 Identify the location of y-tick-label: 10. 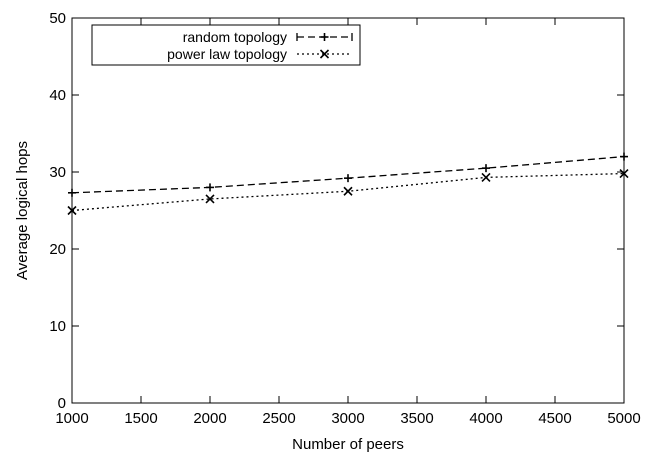
(57, 326).